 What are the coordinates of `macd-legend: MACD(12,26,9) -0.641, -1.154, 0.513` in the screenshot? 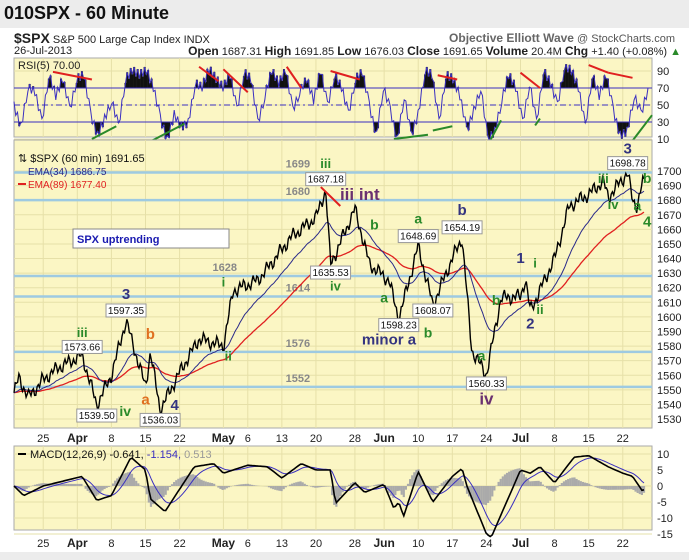 It's located at (121, 455).